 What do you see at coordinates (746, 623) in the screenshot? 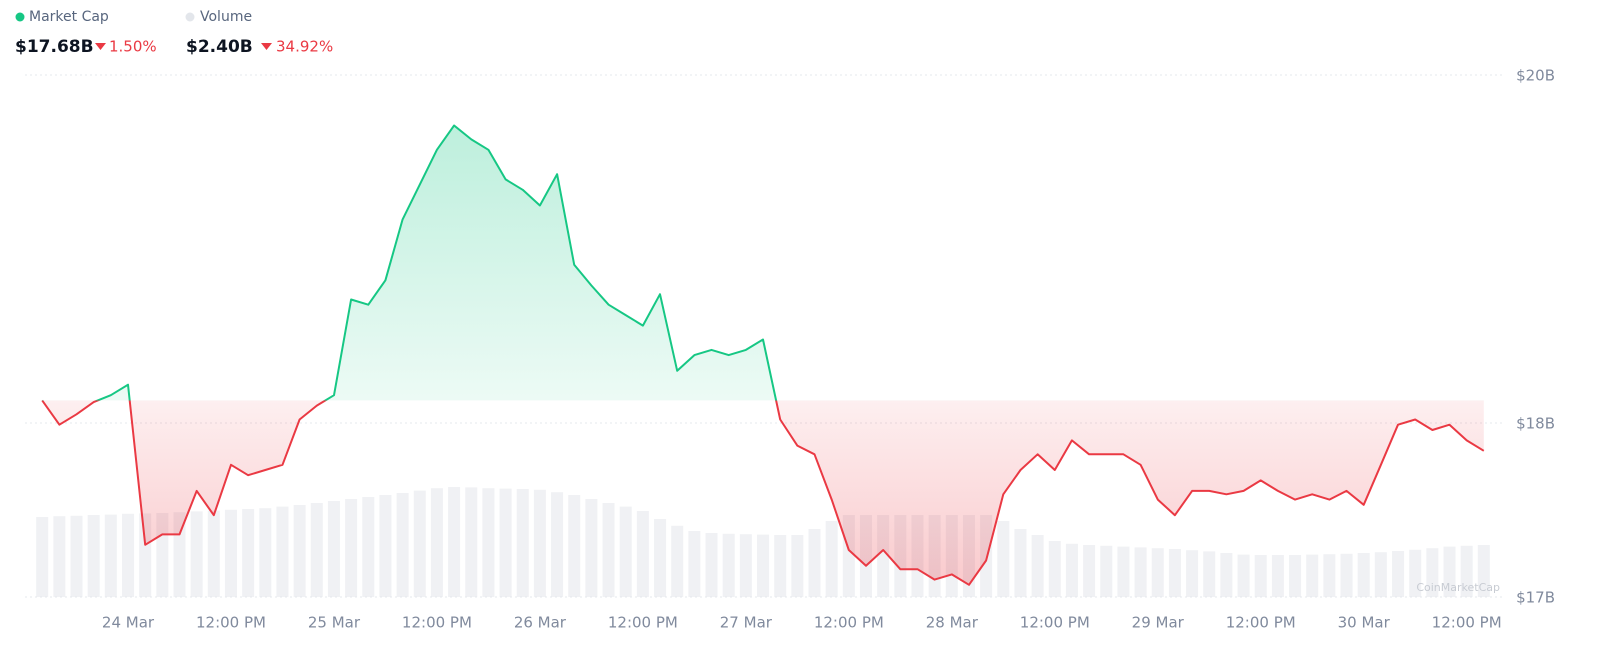
I see `x-tick-label: 27 Mar` at bounding box center [746, 623].